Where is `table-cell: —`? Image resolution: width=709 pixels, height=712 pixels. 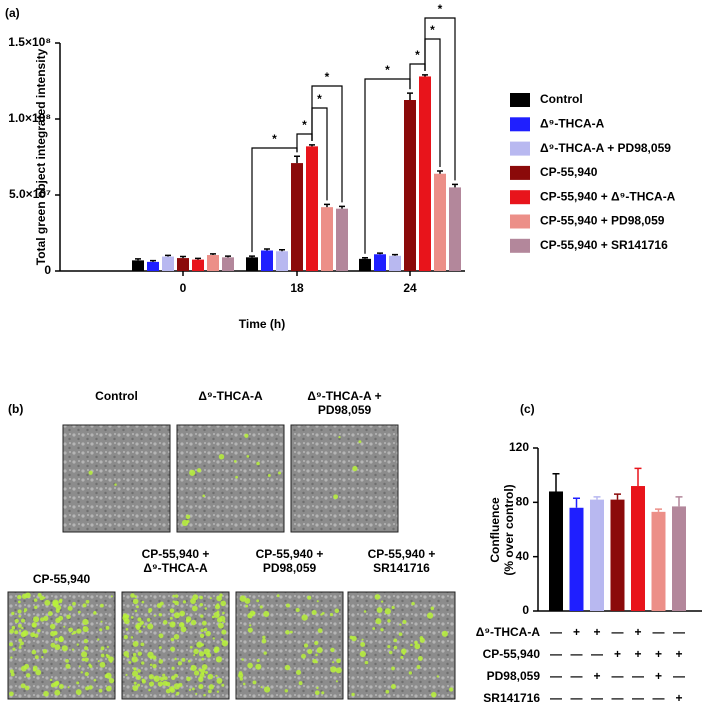 table-cell: — is located at coordinates (659, 698).